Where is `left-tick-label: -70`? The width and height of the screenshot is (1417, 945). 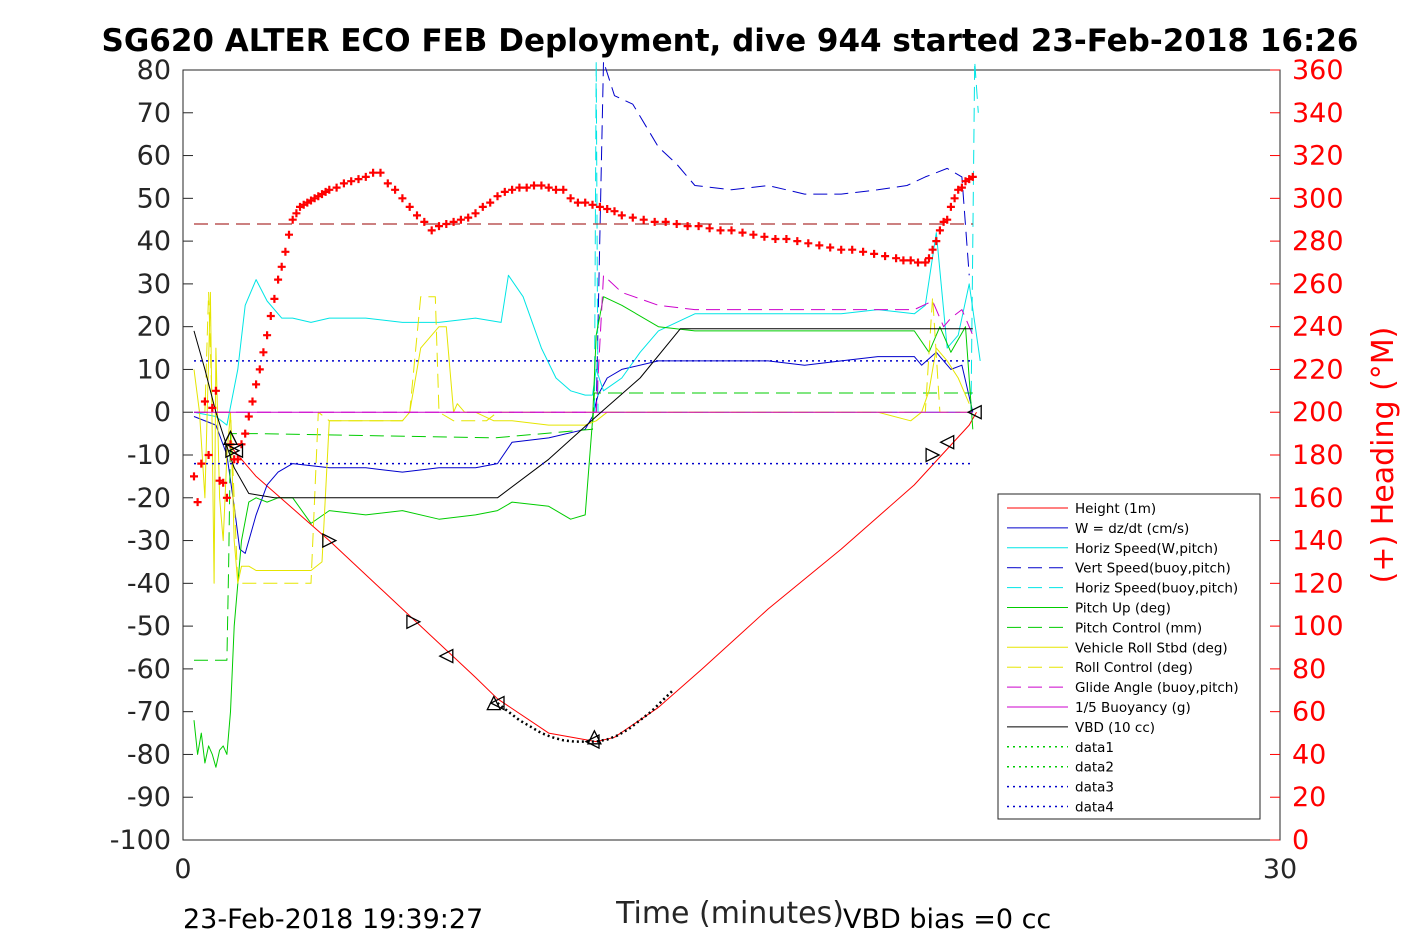
left-tick-label: -70 is located at coordinates (149, 712).